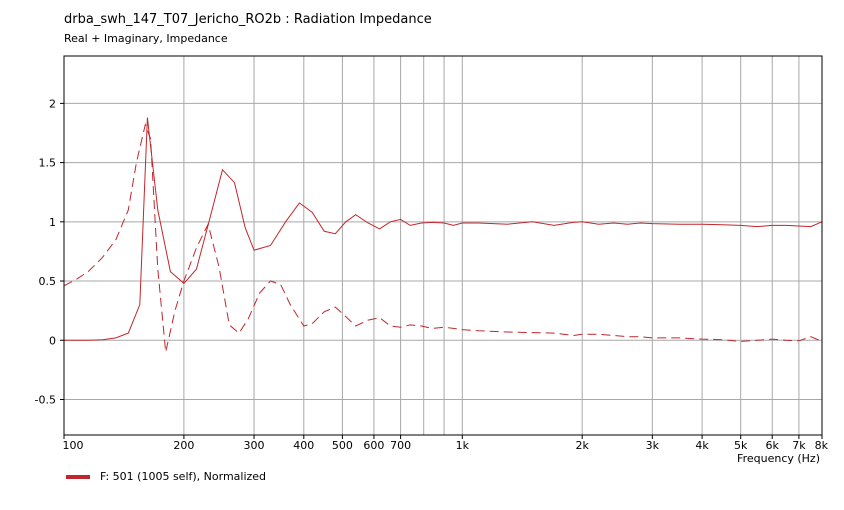 This screenshot has width=844, height=510. Describe the element at coordinates (583, 445) in the screenshot. I see `x-tick-label: 2k` at that location.